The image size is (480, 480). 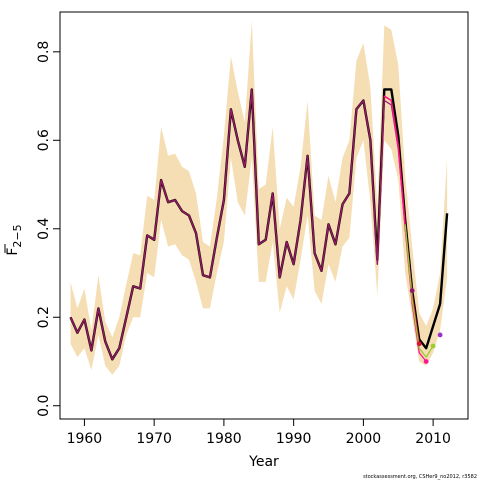 I want to click on y-tick-label: 0.2, so click(x=44, y=317).